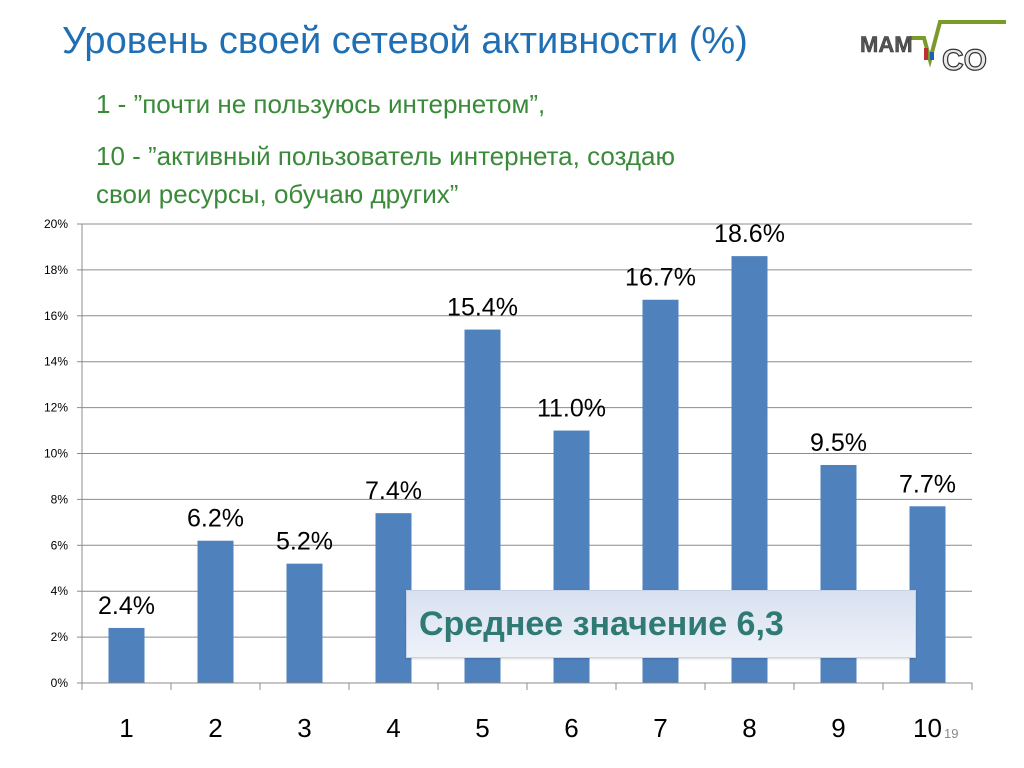 This screenshot has height=768, width=1024. Describe the element at coordinates (60, 545) in the screenshot. I see `y-tick-label: 6%` at that location.